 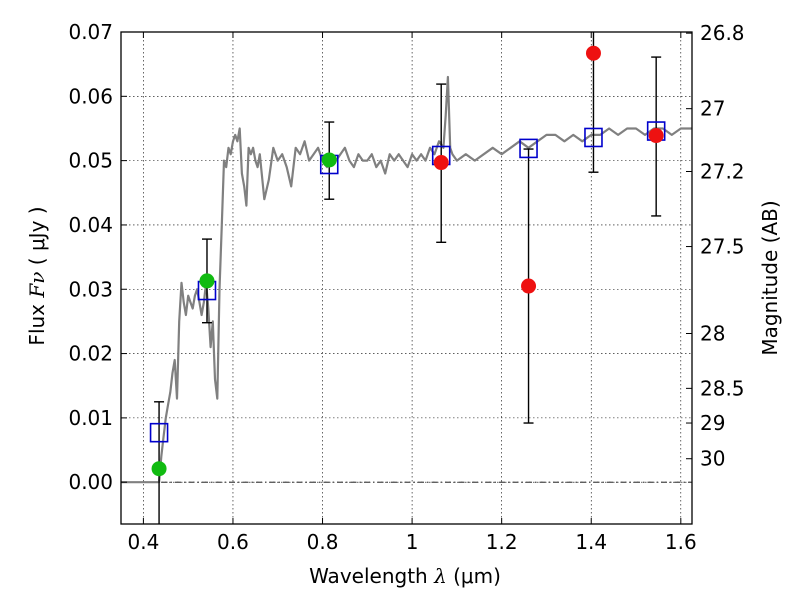 What do you see at coordinates (712, 423) in the screenshot?
I see `right-tick-label: 29` at bounding box center [712, 423].